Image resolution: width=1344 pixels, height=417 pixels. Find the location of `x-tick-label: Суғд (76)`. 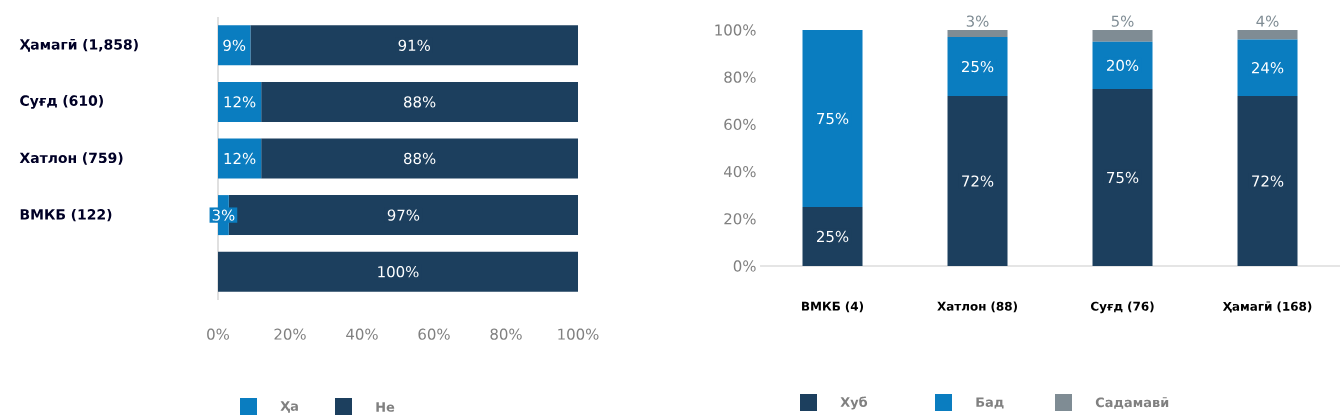

x-tick-label: Суғд (76) is located at coordinates (1122, 307).